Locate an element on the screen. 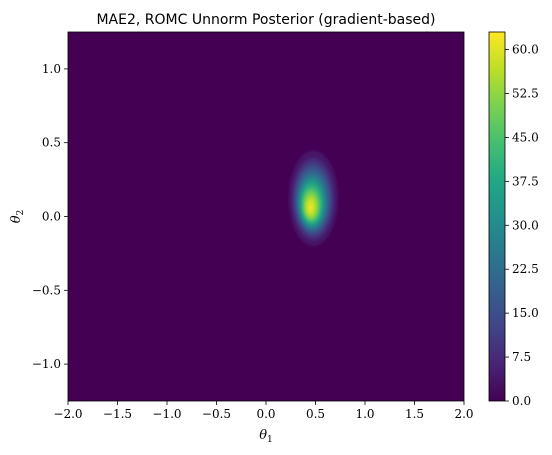 This screenshot has height=455, width=552. colorbar-tick-label: 52.5 is located at coordinates (525, 94).